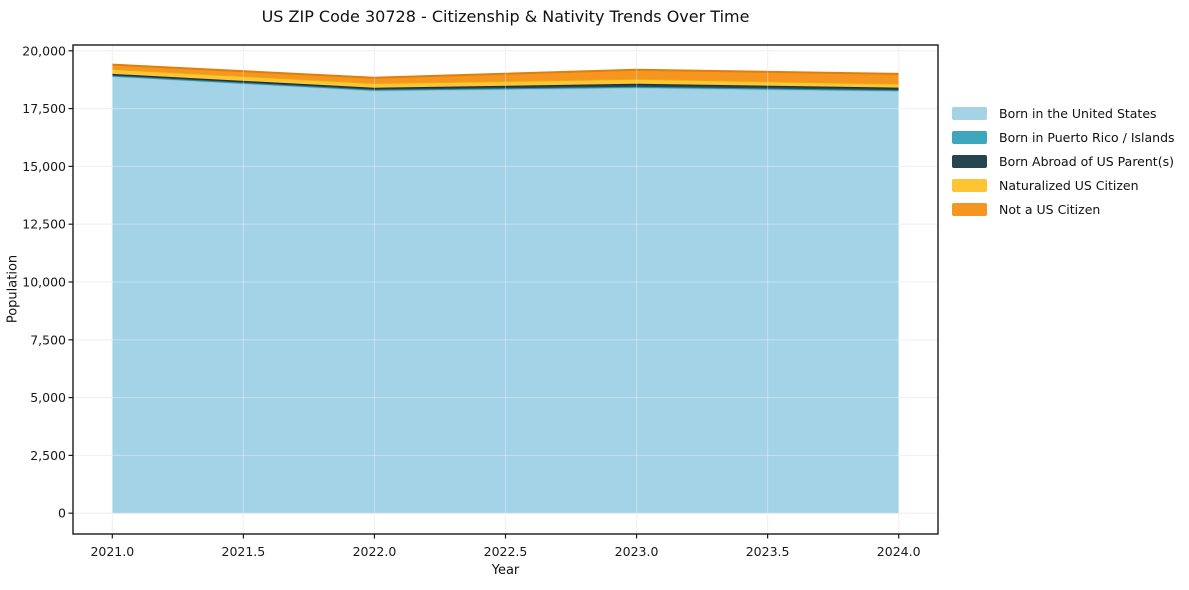  Describe the element at coordinates (44, 108) in the screenshot. I see `y-tick-label: 17,500` at that location.